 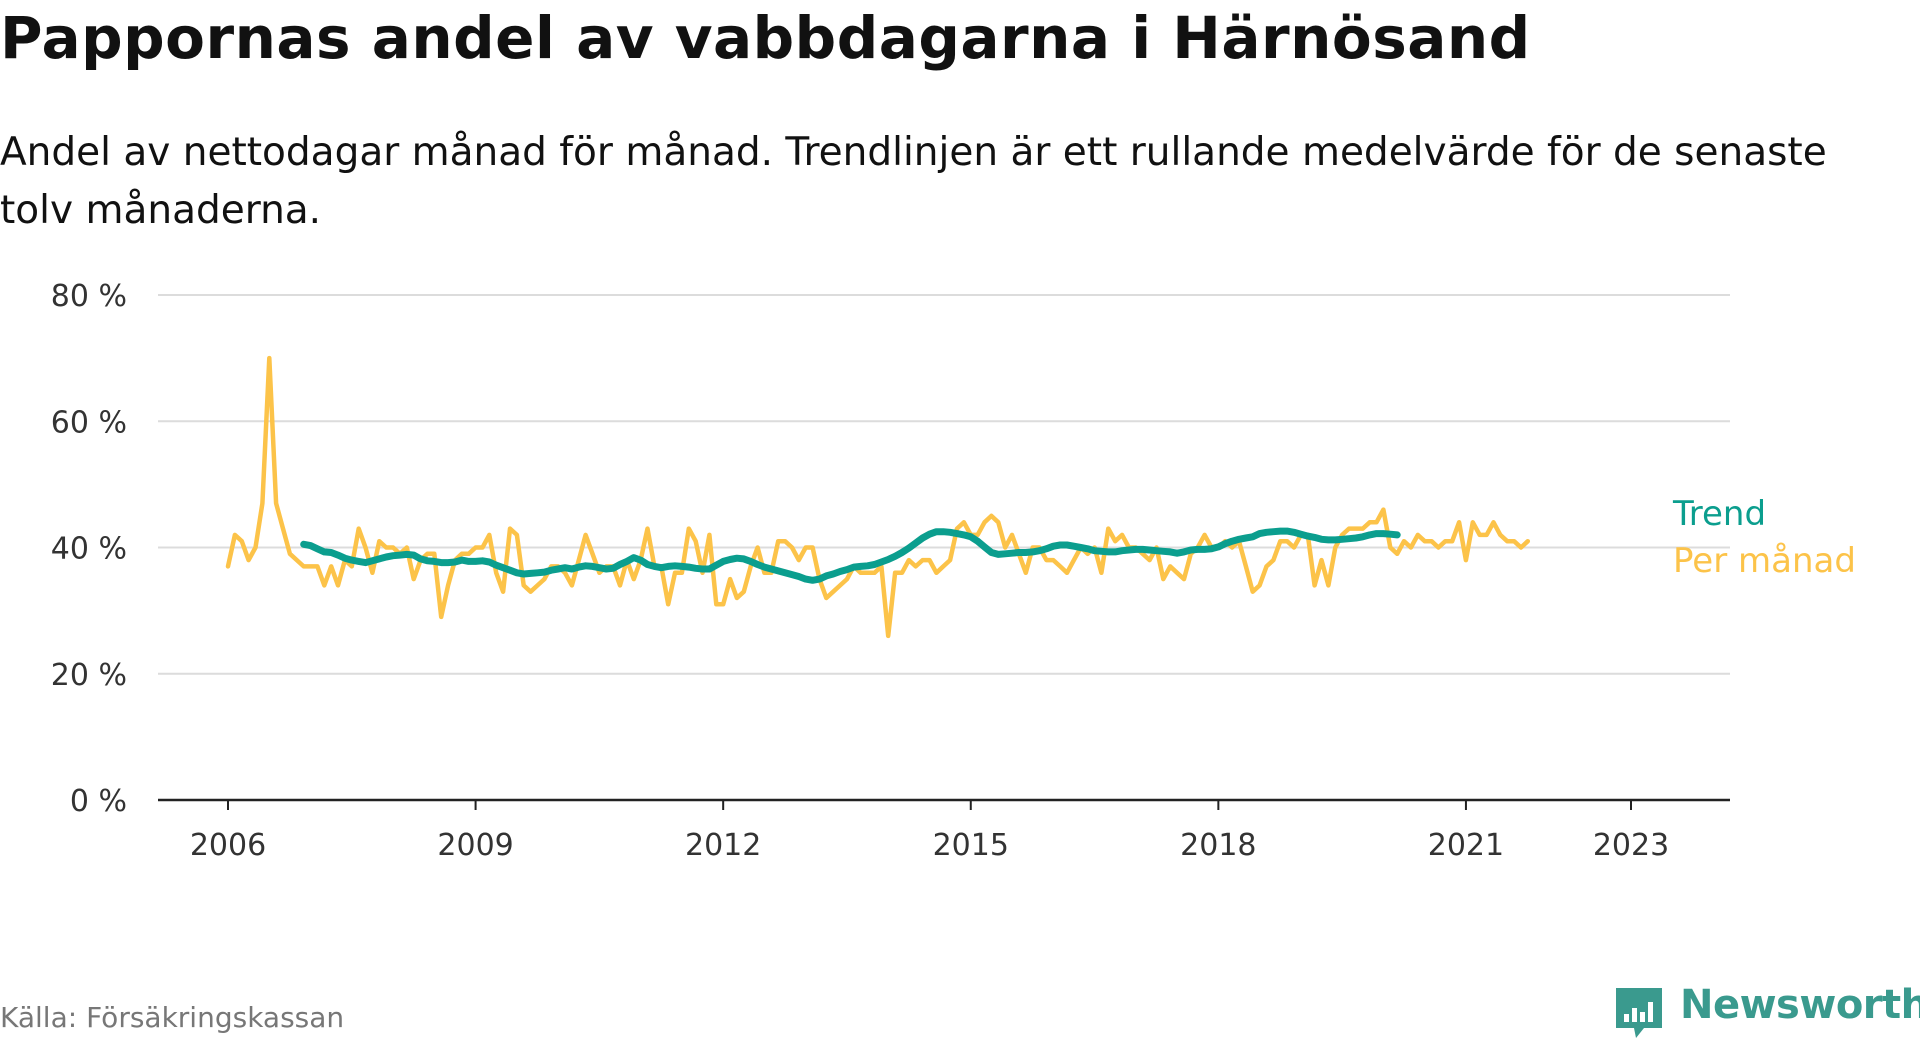 I want to click on monthly-label: Per månad, so click(x=1764, y=561).